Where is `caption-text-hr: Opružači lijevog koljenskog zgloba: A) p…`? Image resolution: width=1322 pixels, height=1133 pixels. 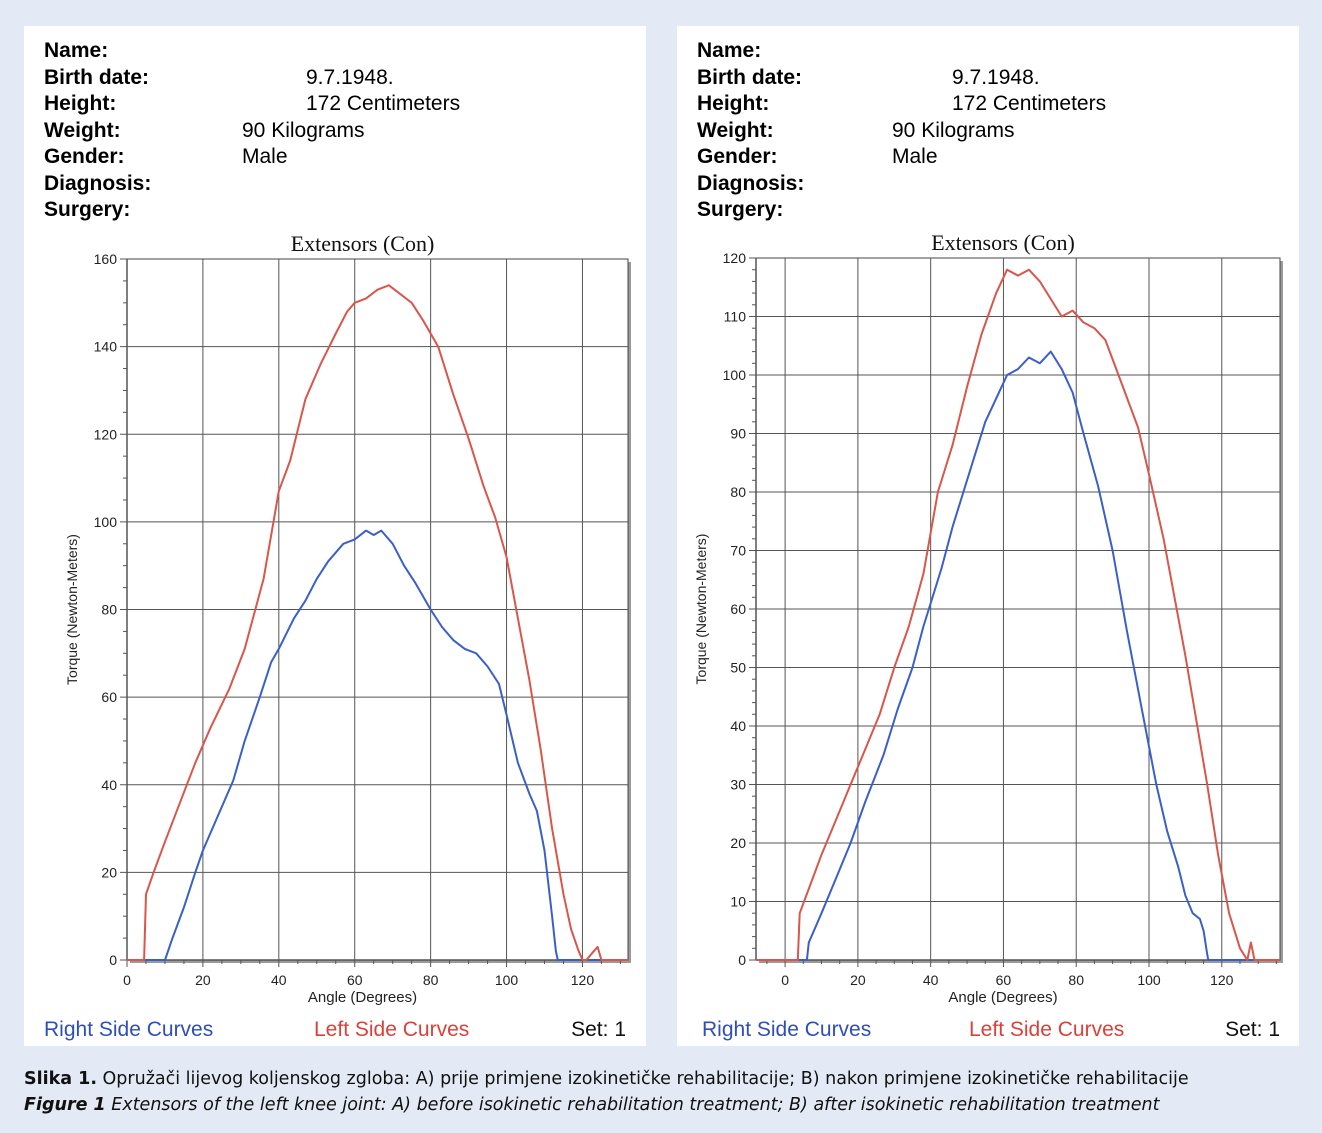
caption-text-hr: Opružači lijevog koljenskog zgloba: A) p… is located at coordinates (642, 1079).